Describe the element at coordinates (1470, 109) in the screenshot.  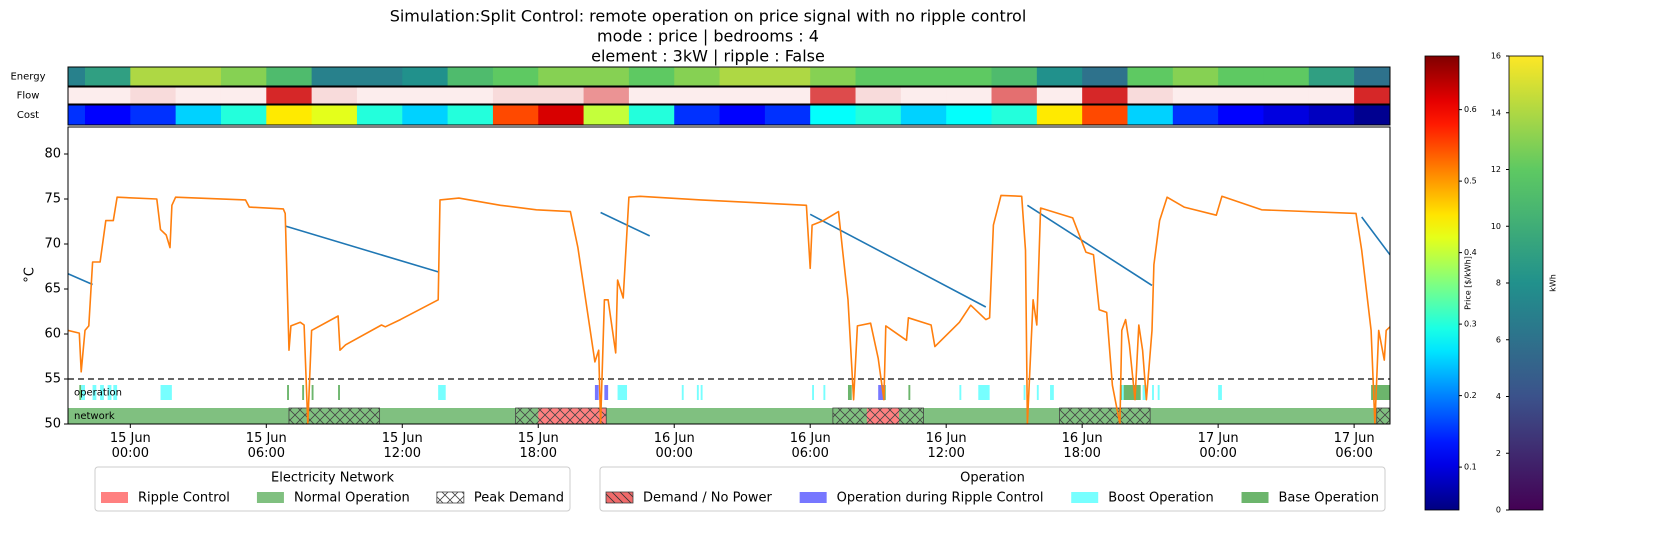
I see `colorbar-tick-label: 0.6` at that location.